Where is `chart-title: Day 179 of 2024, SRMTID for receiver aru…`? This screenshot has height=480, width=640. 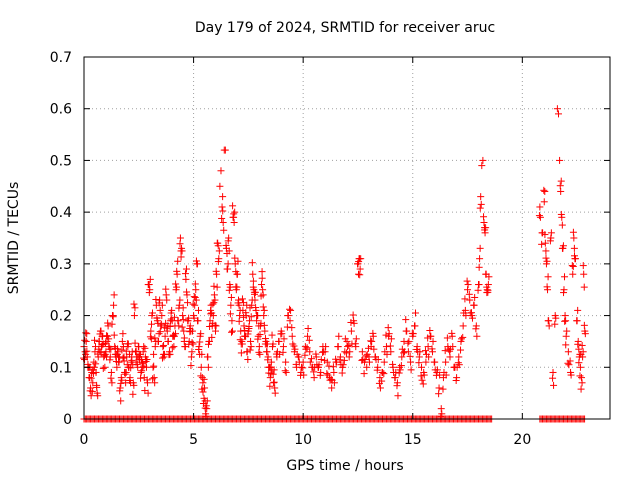
chart-title: Day 179 of 2024, SRMTID for receiver aru… is located at coordinates (345, 28).